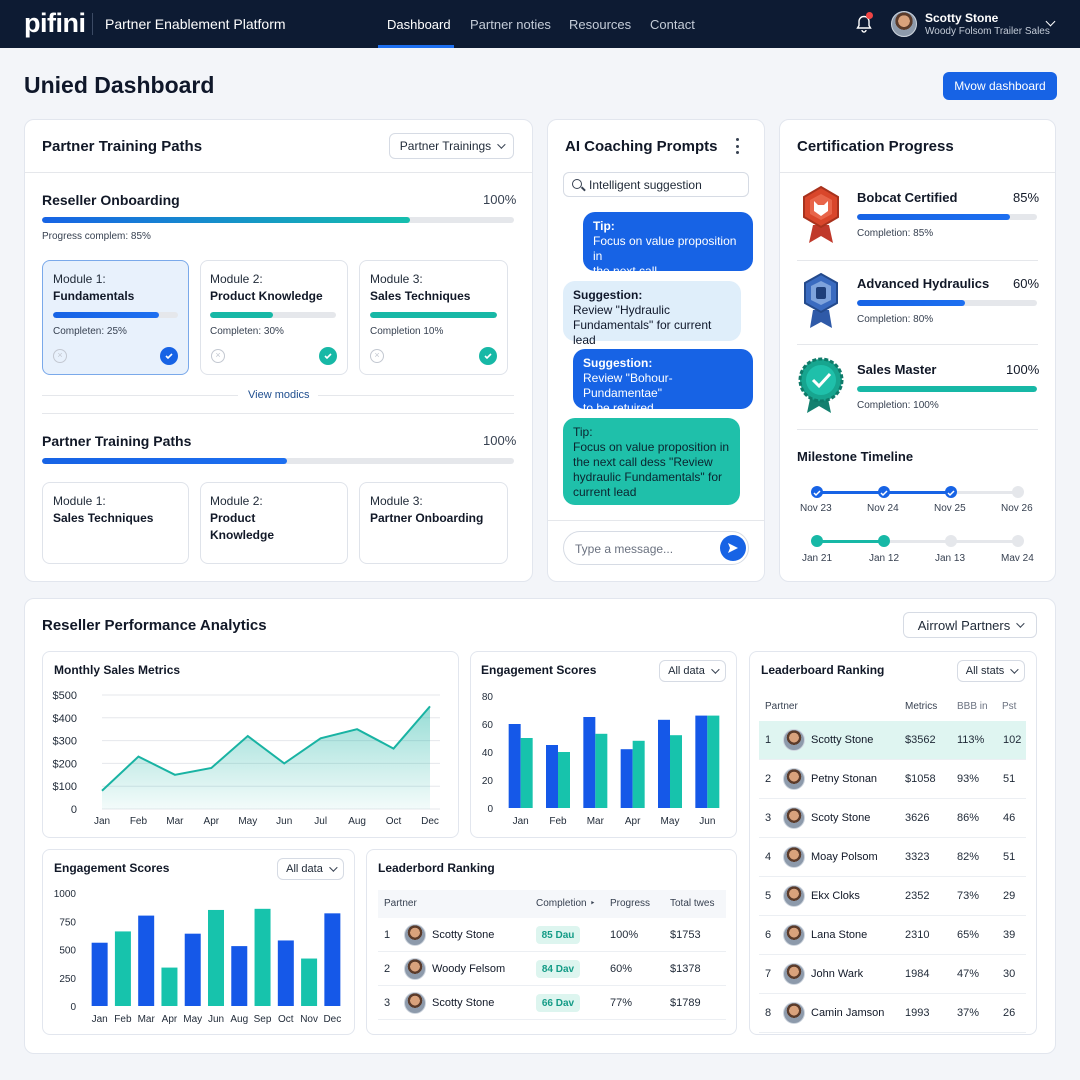 The height and width of the screenshot is (1080, 1080). What do you see at coordinates (1050, 21) in the screenshot?
I see `chevron-down-icon` at bounding box center [1050, 21].